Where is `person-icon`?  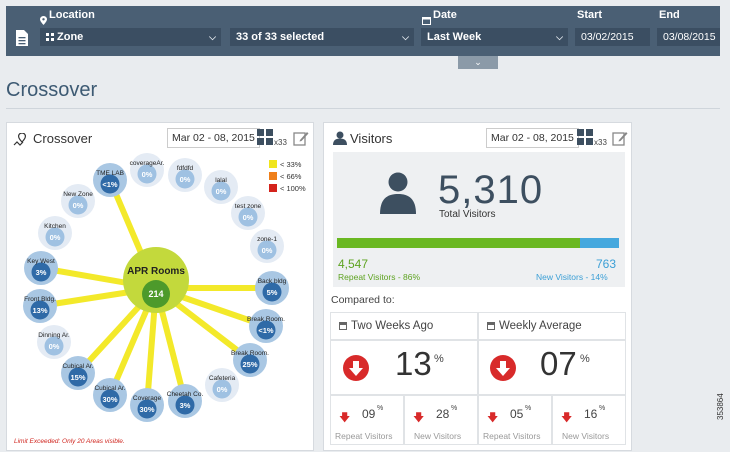
person-icon is located at coordinates (340, 138).